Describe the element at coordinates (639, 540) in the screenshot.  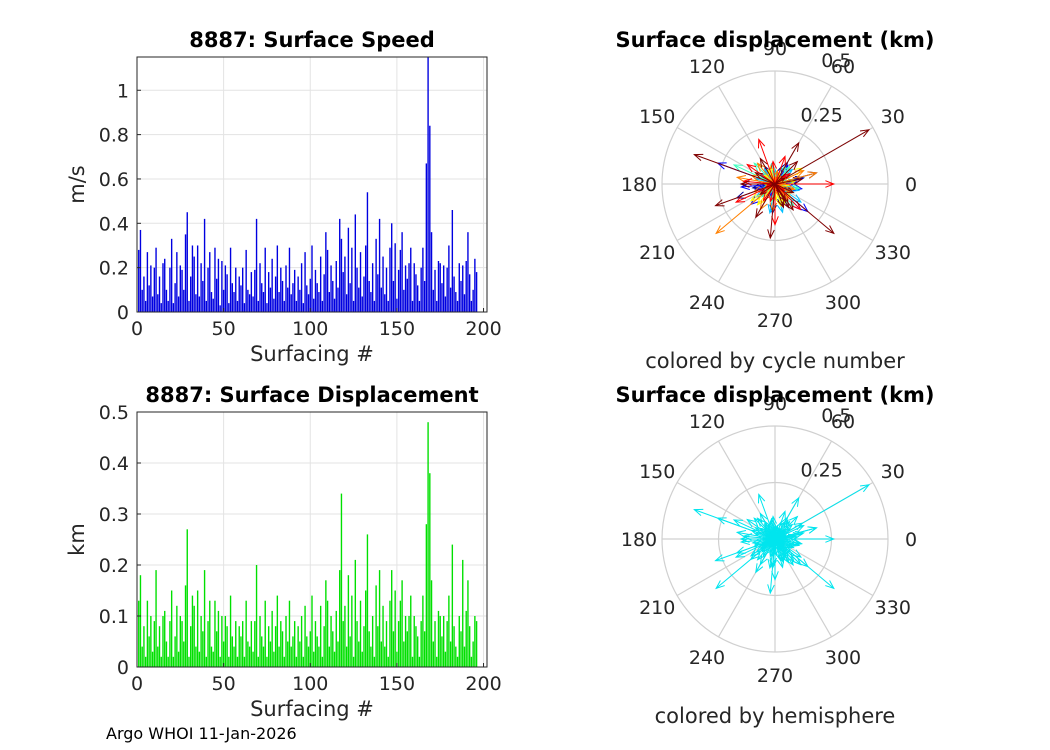
I see `angle-tick-label: 180` at that location.